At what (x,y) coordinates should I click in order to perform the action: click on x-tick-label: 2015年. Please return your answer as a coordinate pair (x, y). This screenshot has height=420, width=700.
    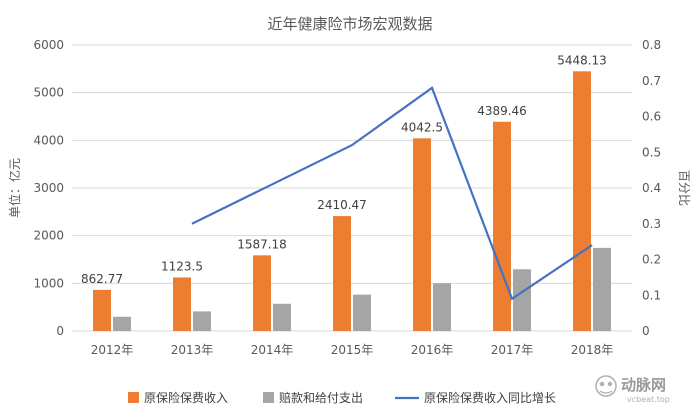
    Looking at the image, I should click on (352, 350).